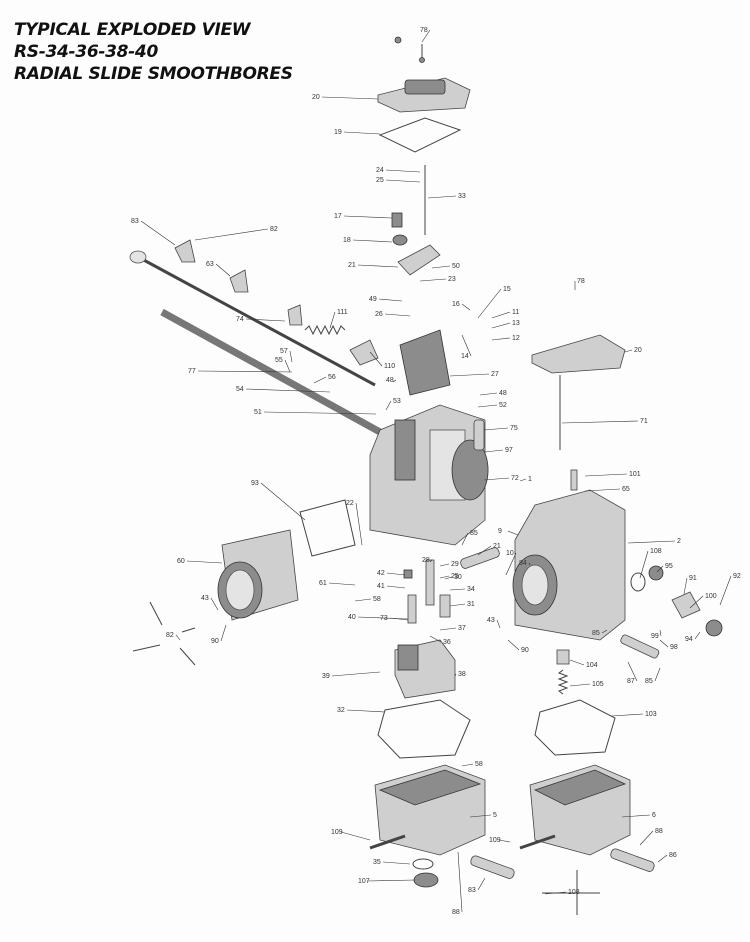 This screenshot has width=750, height=942. I want to click on cover-gasket, so click(420, 135).